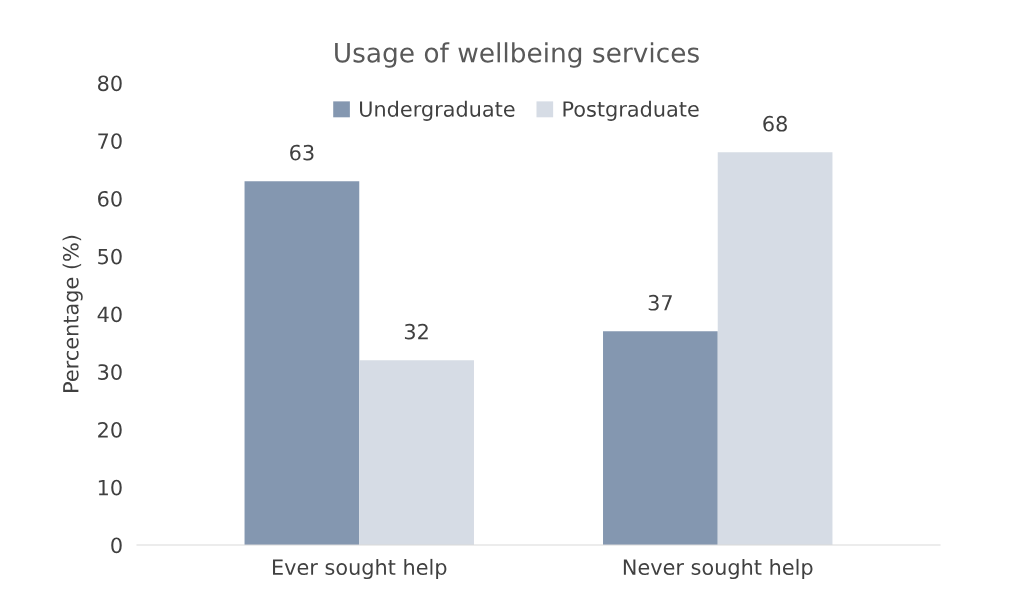 The width and height of the screenshot is (1033, 609). What do you see at coordinates (110, 141) in the screenshot?
I see `y-tick-label: 70` at bounding box center [110, 141].